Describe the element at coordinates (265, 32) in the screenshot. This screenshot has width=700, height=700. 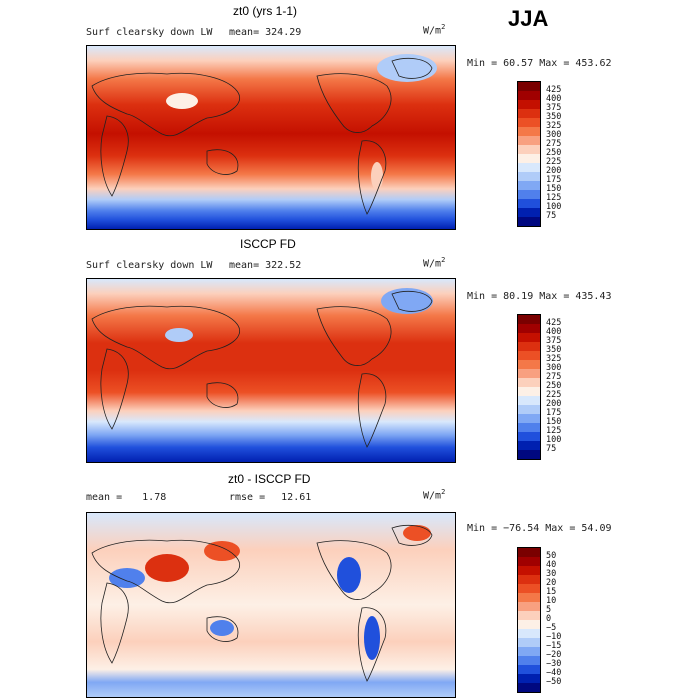
I see `panel-1-mean: mean= 324.29` at that location.